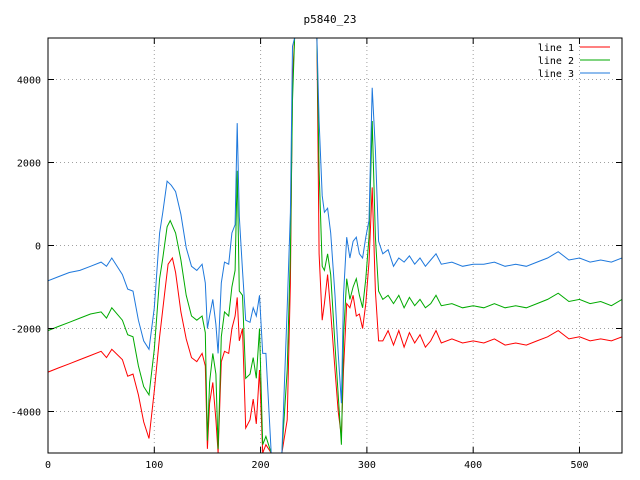  Describe the element at coordinates (367, 465) in the screenshot. I see `x-tick-label: 300` at that location.